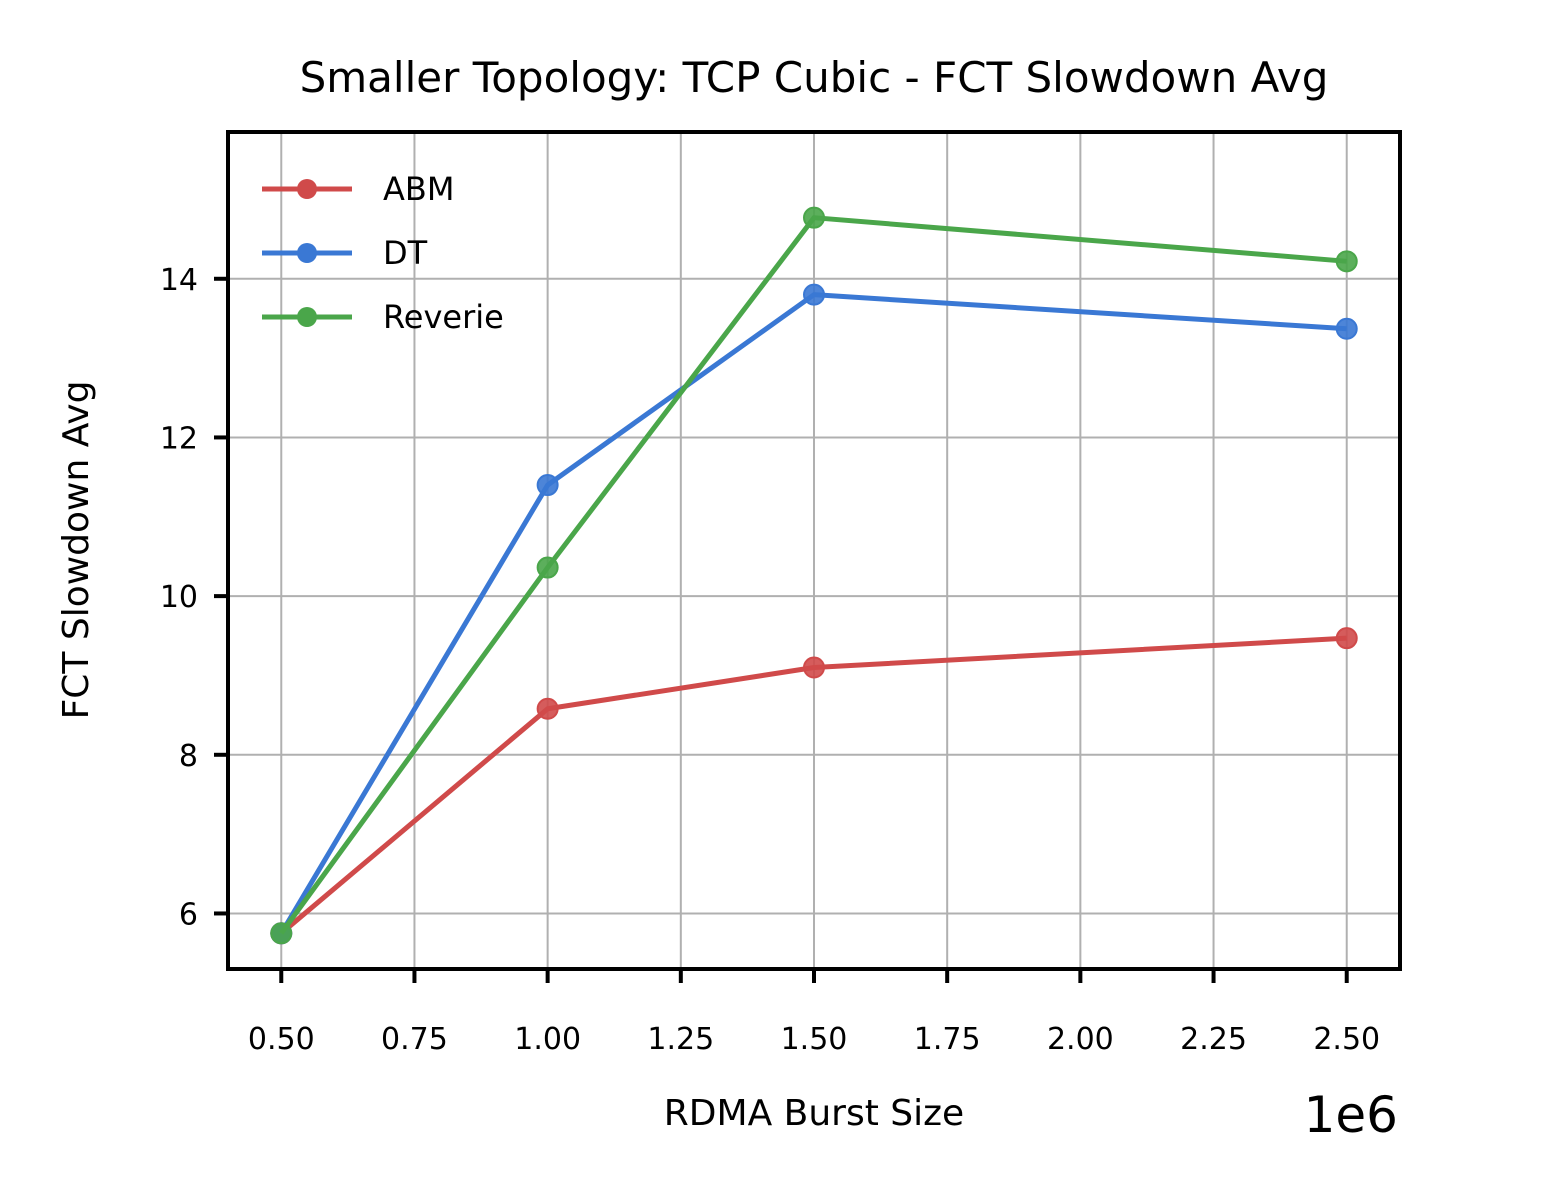  What do you see at coordinates (307, 189) in the screenshot?
I see `legend-marker-abm` at bounding box center [307, 189].